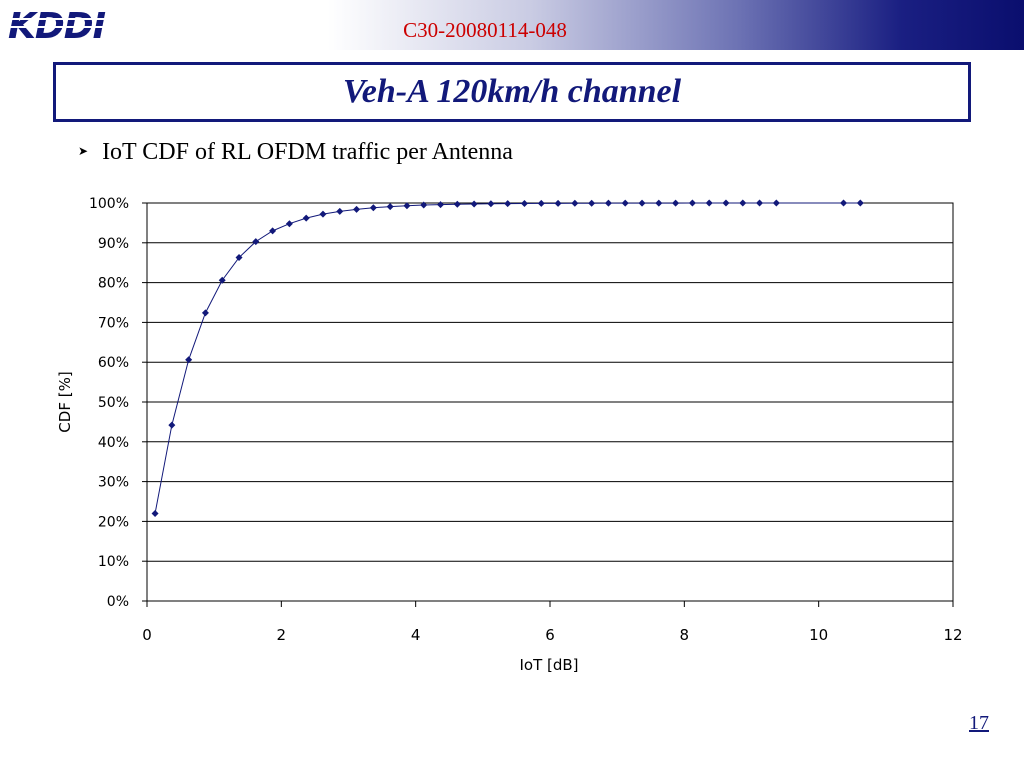 The width and height of the screenshot is (1024, 762). I want to click on y-tick-label: 70%, so click(113, 323).